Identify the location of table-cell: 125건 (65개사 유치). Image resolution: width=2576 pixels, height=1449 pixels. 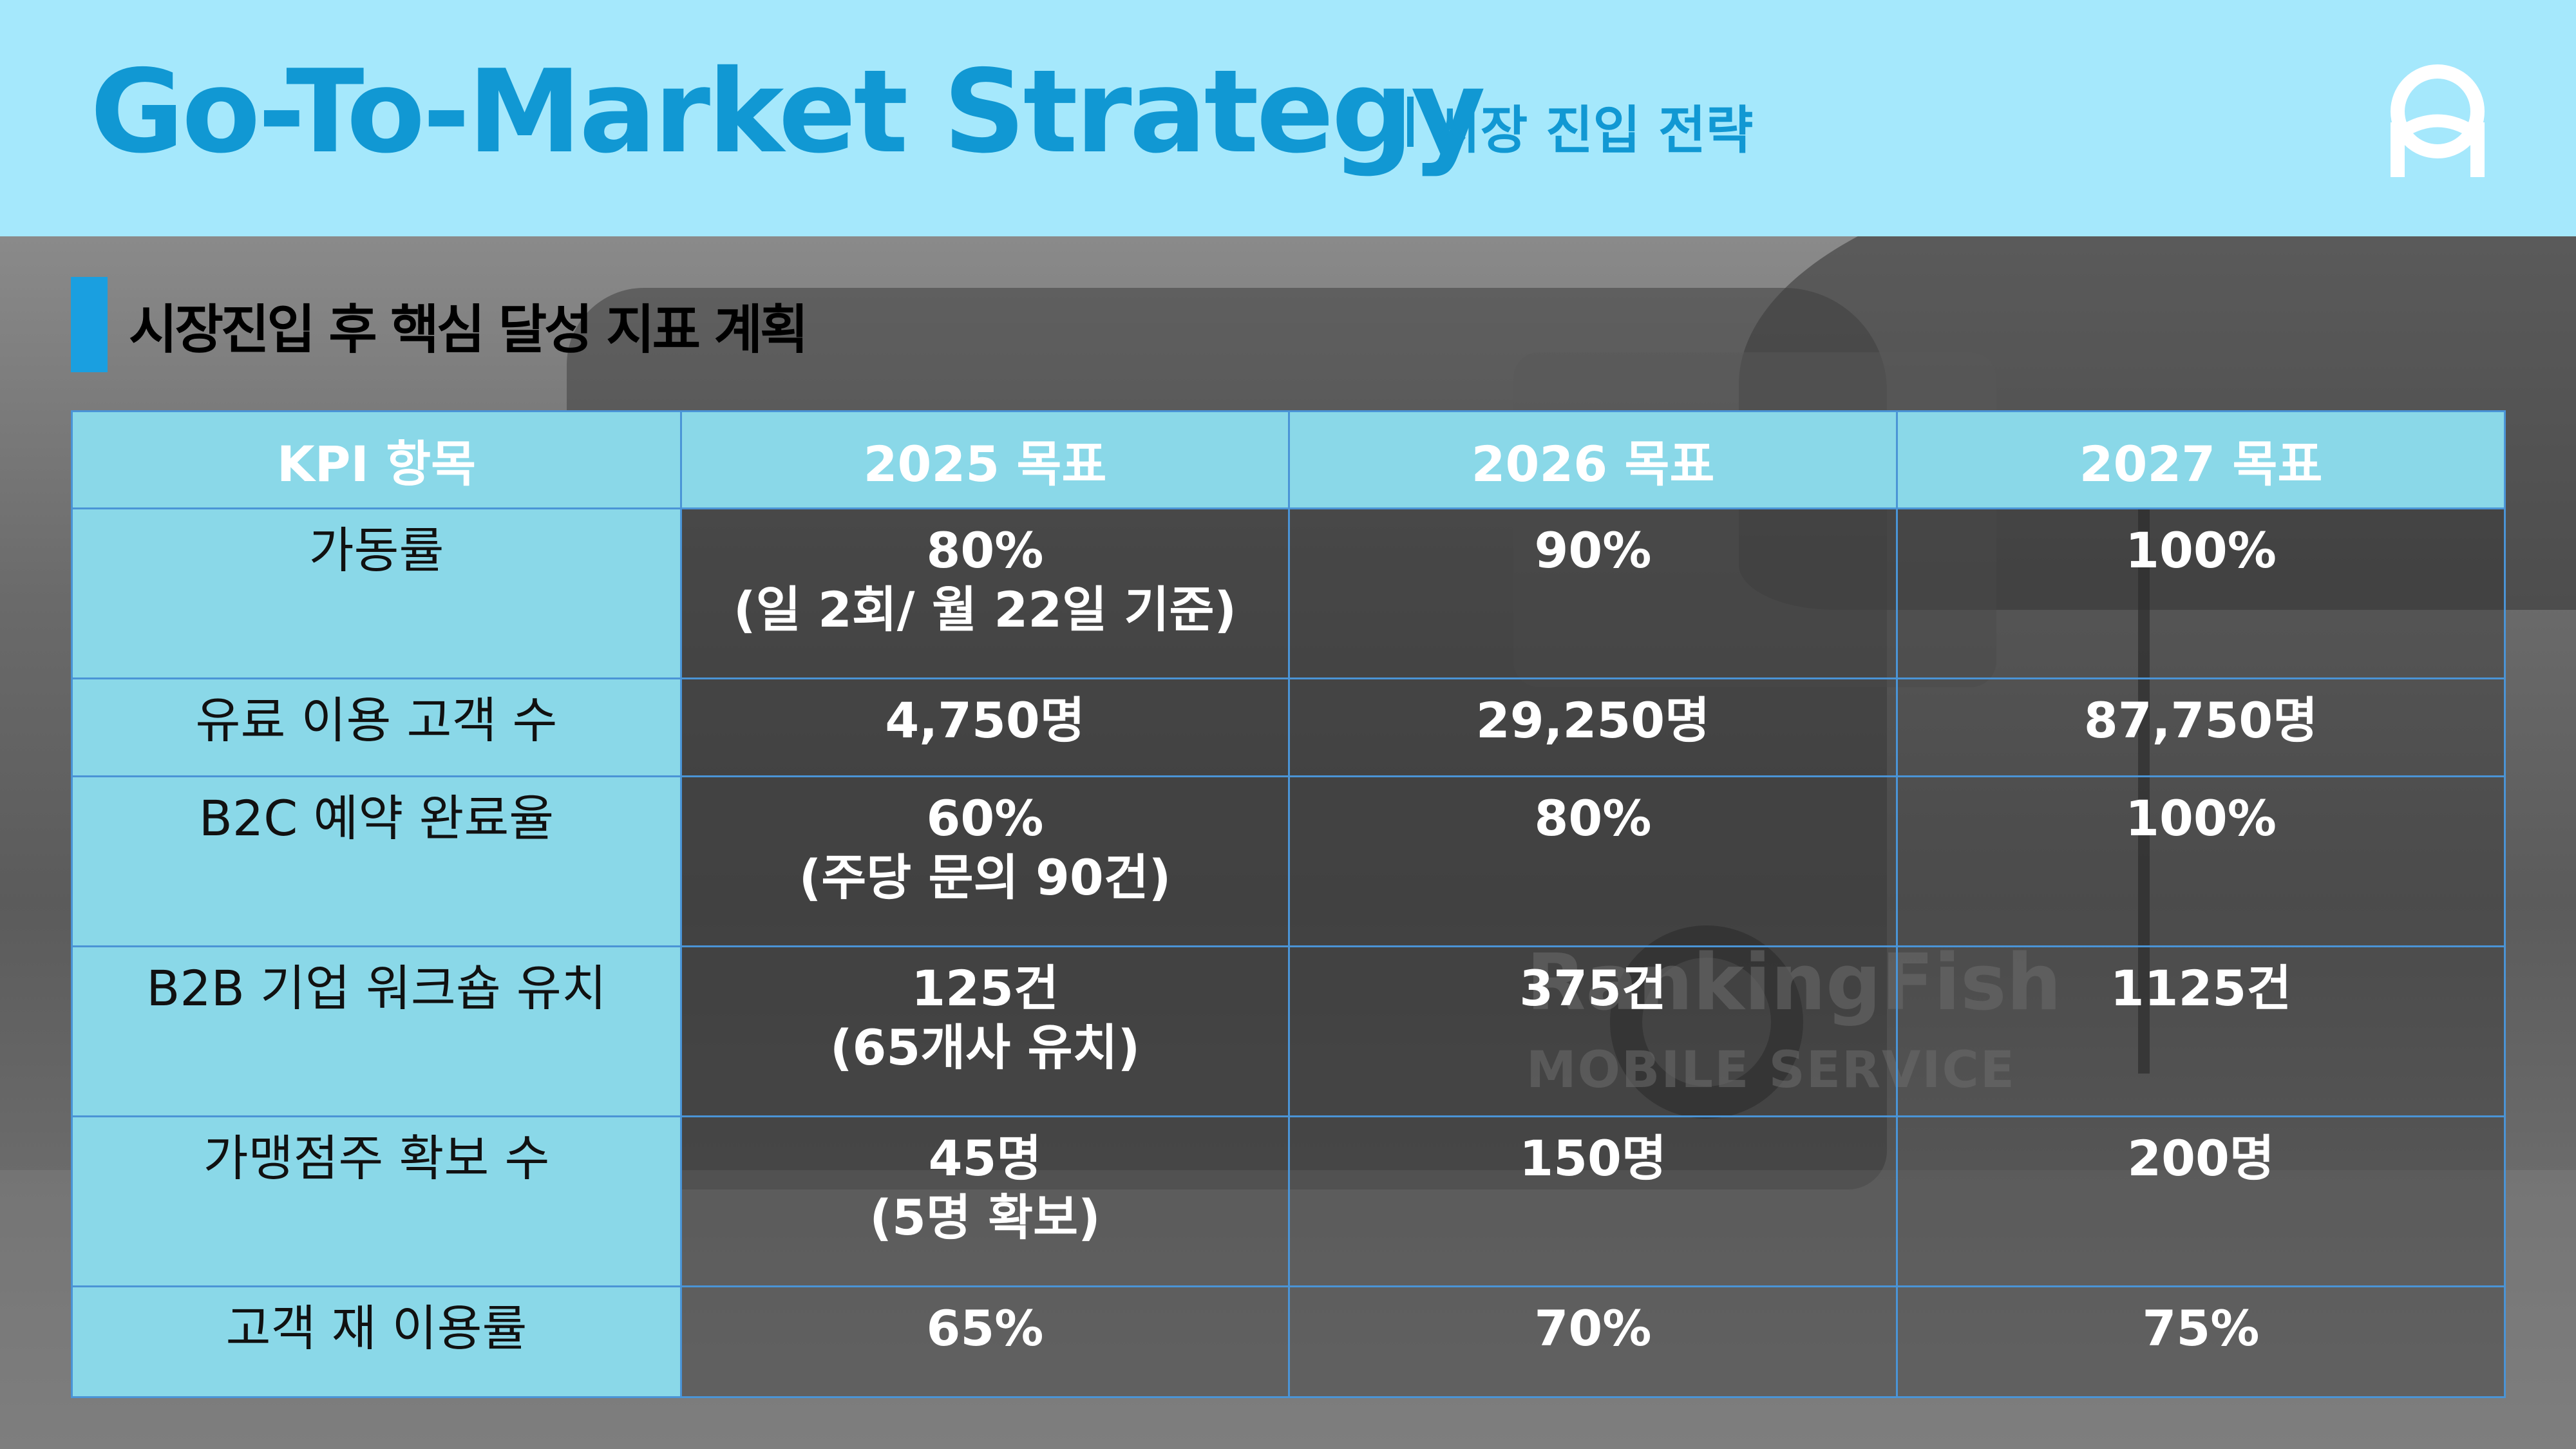
(985, 1031).